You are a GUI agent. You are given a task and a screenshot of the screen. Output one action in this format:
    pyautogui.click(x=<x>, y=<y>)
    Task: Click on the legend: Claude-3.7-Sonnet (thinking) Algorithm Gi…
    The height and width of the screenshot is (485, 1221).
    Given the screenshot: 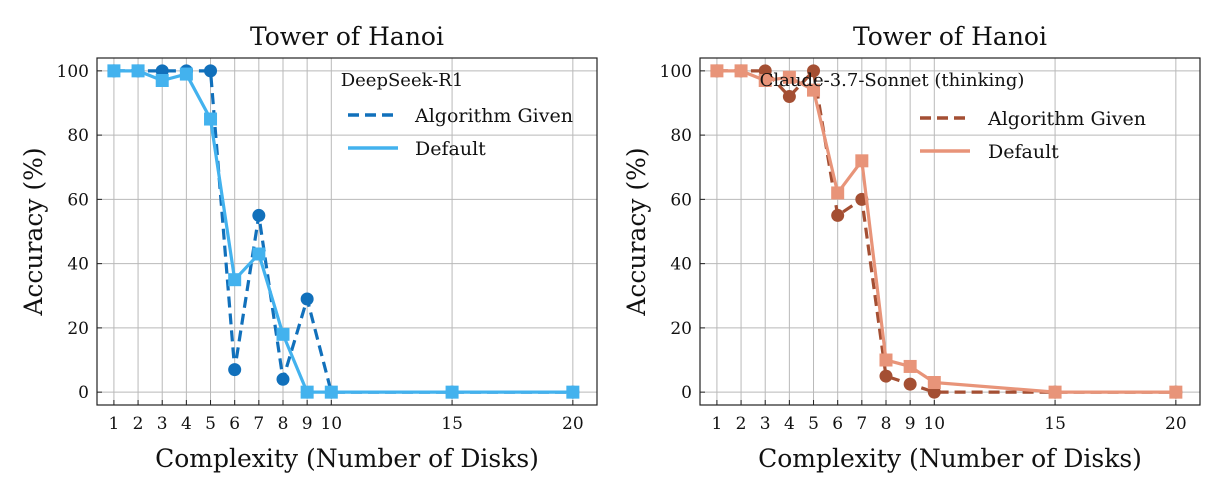 What is the action you would take?
    pyautogui.click(x=953, y=116)
    